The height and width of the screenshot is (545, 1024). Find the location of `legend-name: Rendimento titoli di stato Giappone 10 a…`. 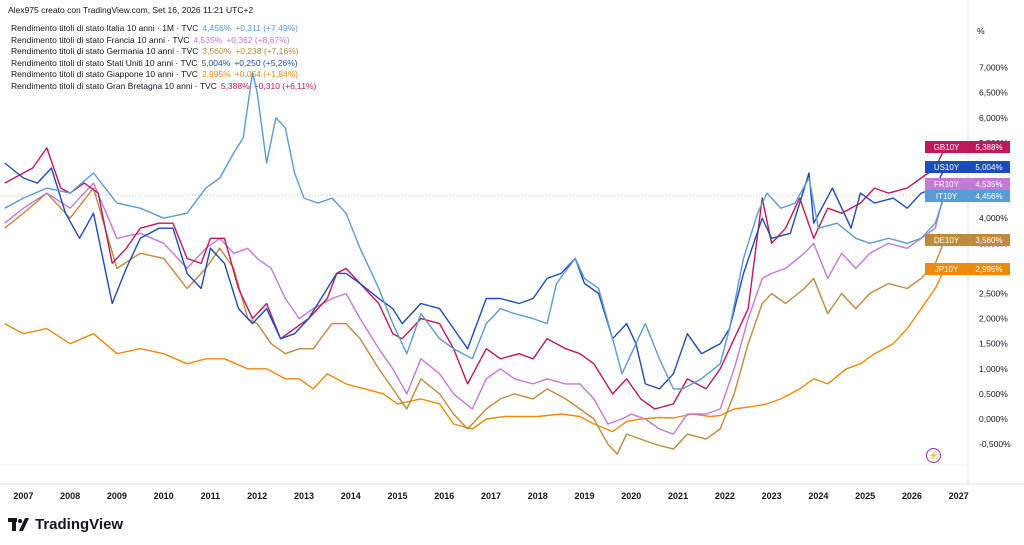

legend-name: Rendimento titoli di stato Giappone 10 a… is located at coordinates (104, 74).